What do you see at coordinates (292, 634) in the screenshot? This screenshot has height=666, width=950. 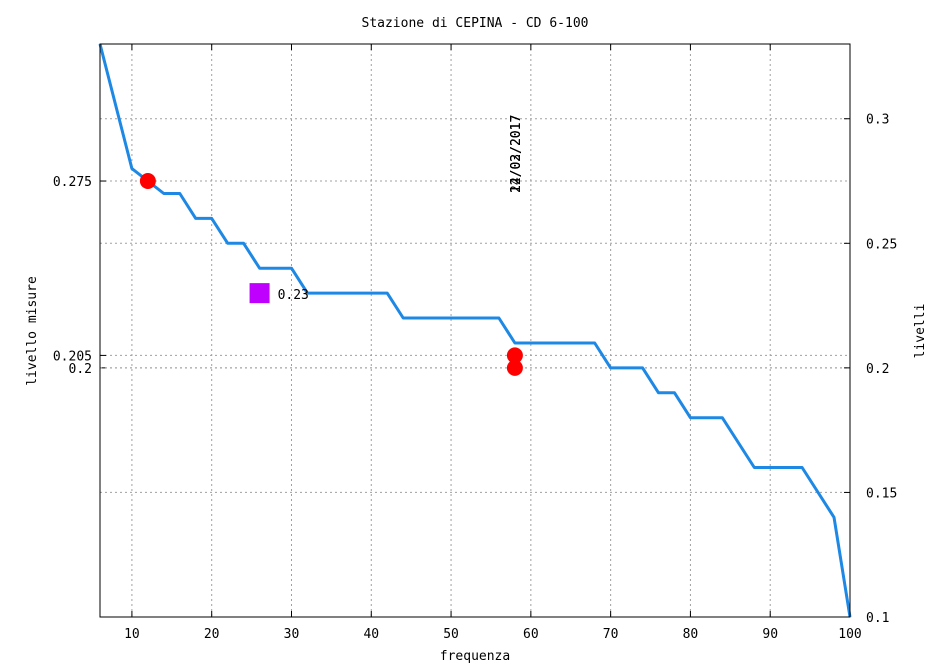 I see `x-tick-label: 30` at bounding box center [292, 634].